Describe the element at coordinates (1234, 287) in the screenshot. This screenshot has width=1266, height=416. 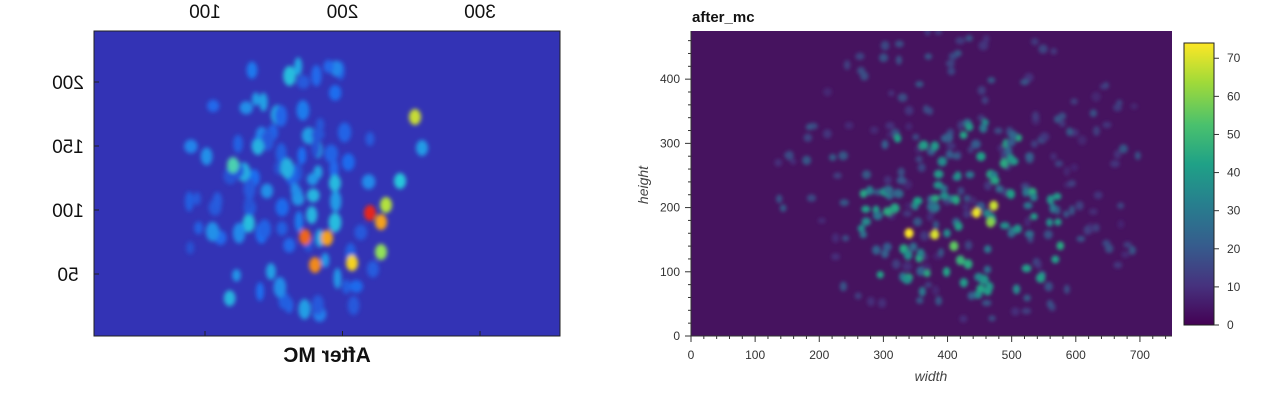
I see `colorbar-tick-label: 10` at that location.